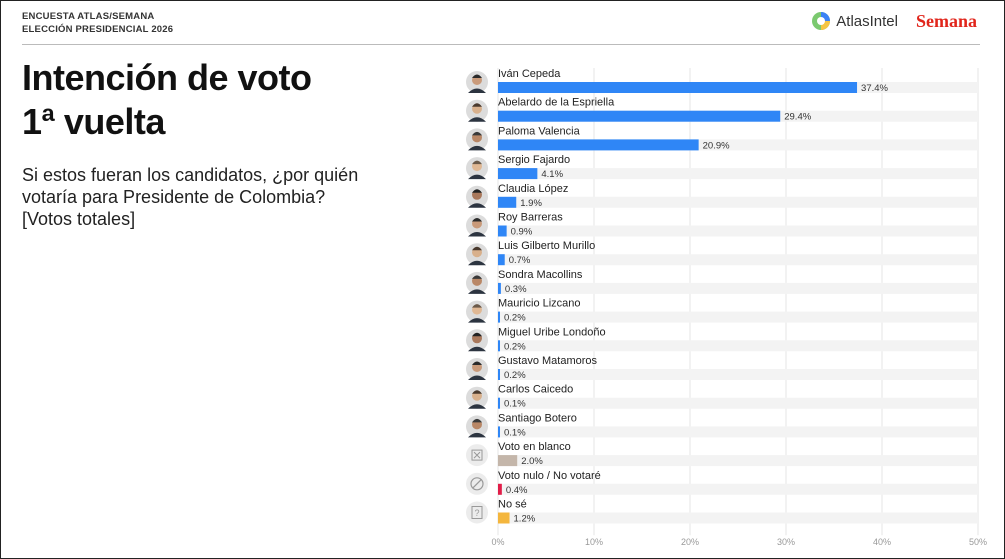 The width and height of the screenshot is (1005, 559). I want to click on category-label: Voto nulo / No votaré, so click(549, 476).